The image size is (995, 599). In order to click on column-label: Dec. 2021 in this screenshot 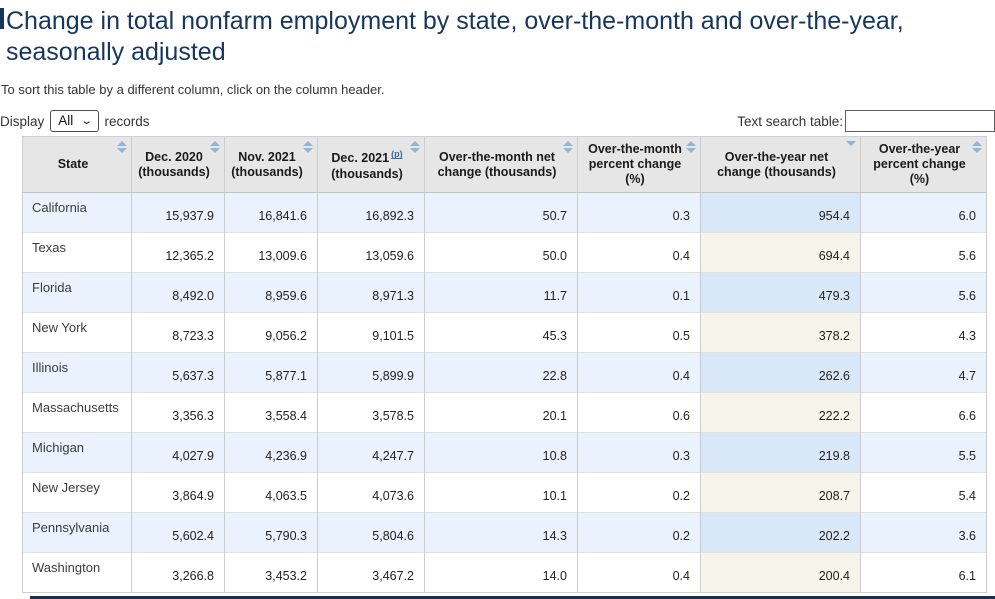, I will do `click(360, 158)`.